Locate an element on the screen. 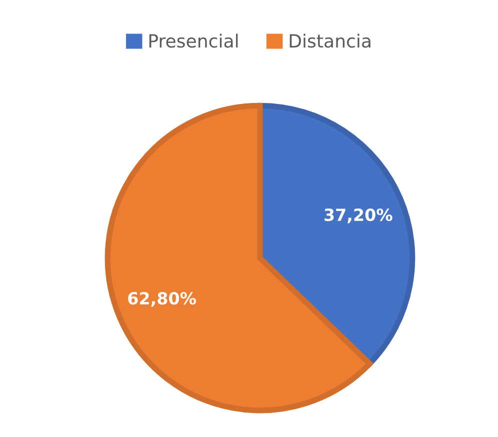  data-label: 62,80% is located at coordinates (162, 299).